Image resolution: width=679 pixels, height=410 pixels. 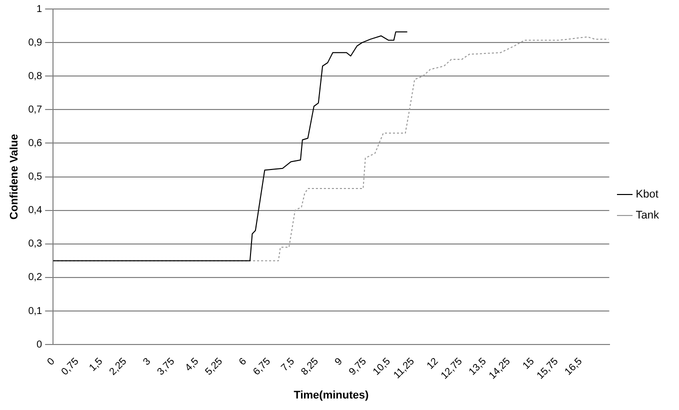 I want to click on x-tick-label: 6,75, so click(x=262, y=367).